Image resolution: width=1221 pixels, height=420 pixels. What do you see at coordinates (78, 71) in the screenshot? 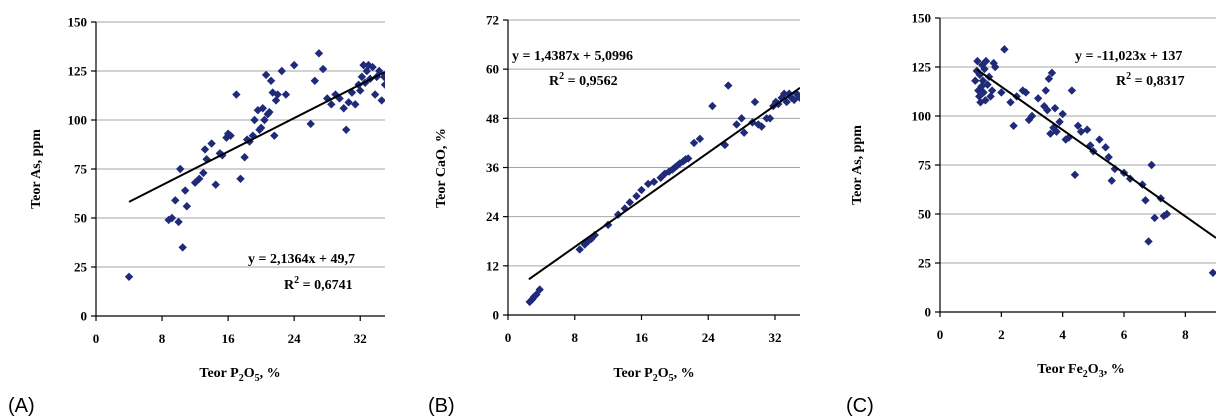
I see `y-tick-label: 125` at bounding box center [78, 71].